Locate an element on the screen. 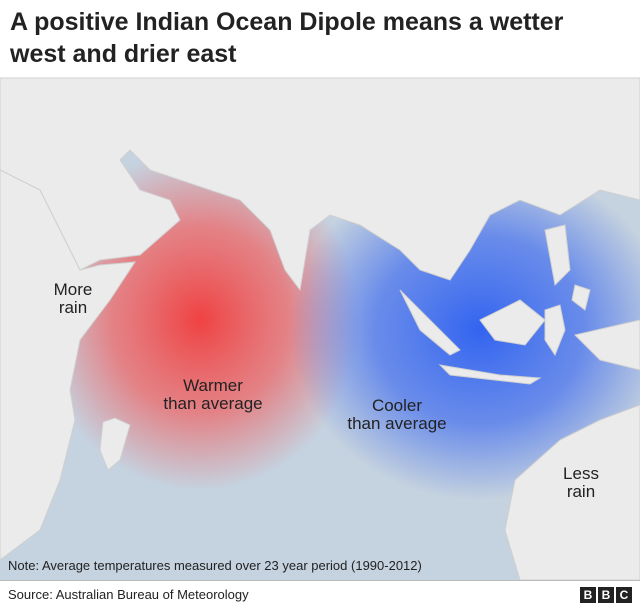 This screenshot has height=609, width=640. map-label: More is located at coordinates (73, 289).